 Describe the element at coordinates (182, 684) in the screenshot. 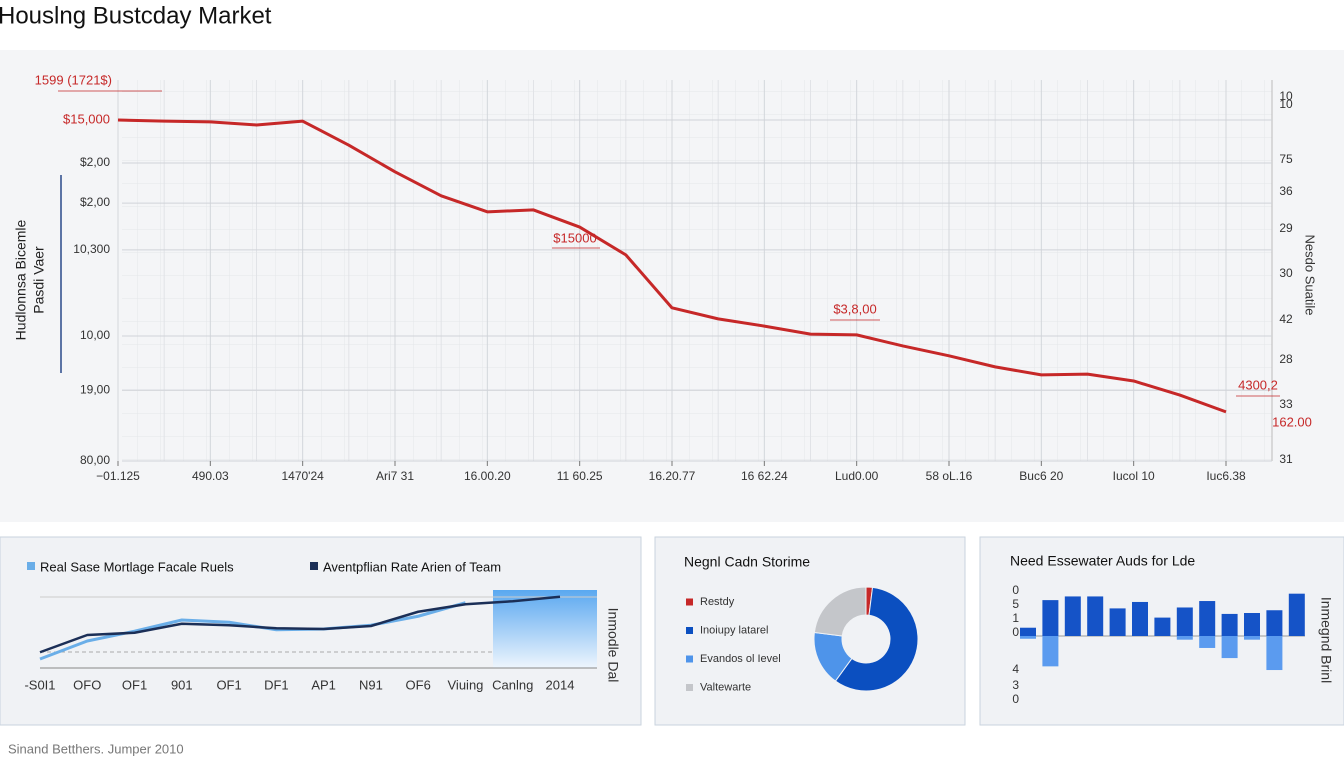

I see `x-tick-label: 901` at that location.